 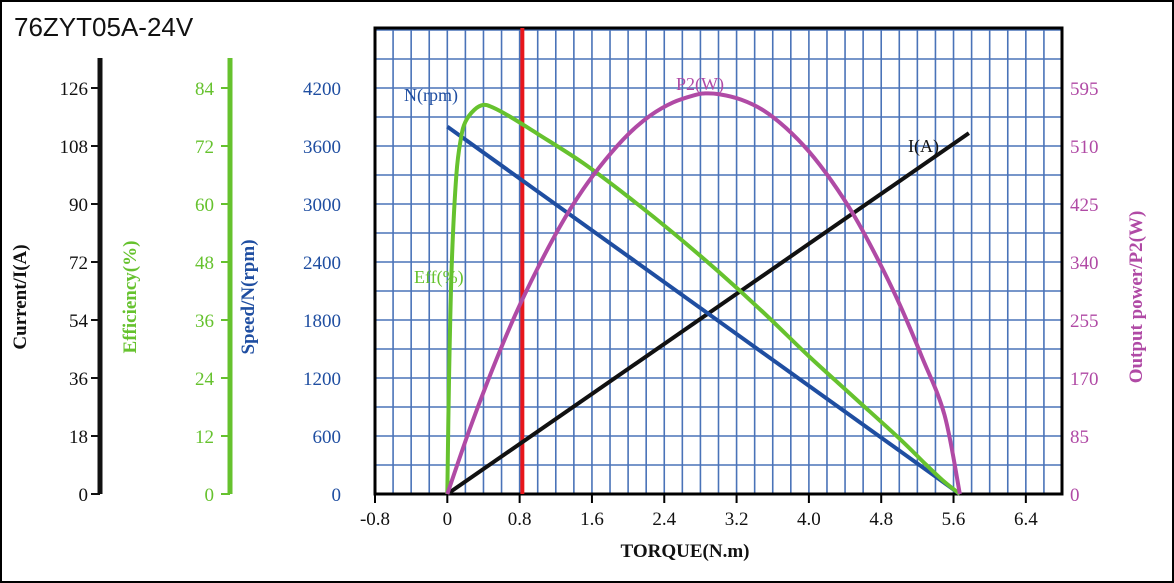 What do you see at coordinates (431, 95) in the screenshot?
I see `series-label-speed: N(rpm)` at bounding box center [431, 95].